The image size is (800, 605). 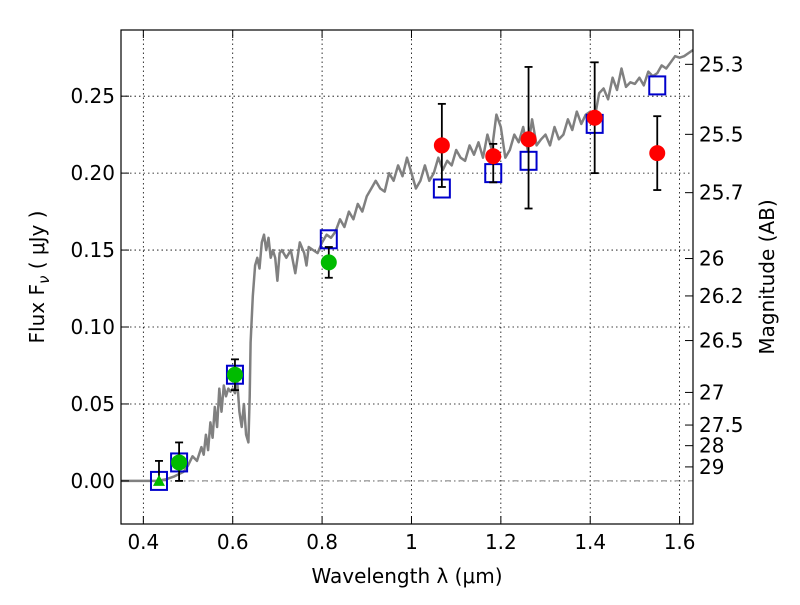 I want to click on y-axis-label-units: ( μJy ), so click(x=37, y=243).